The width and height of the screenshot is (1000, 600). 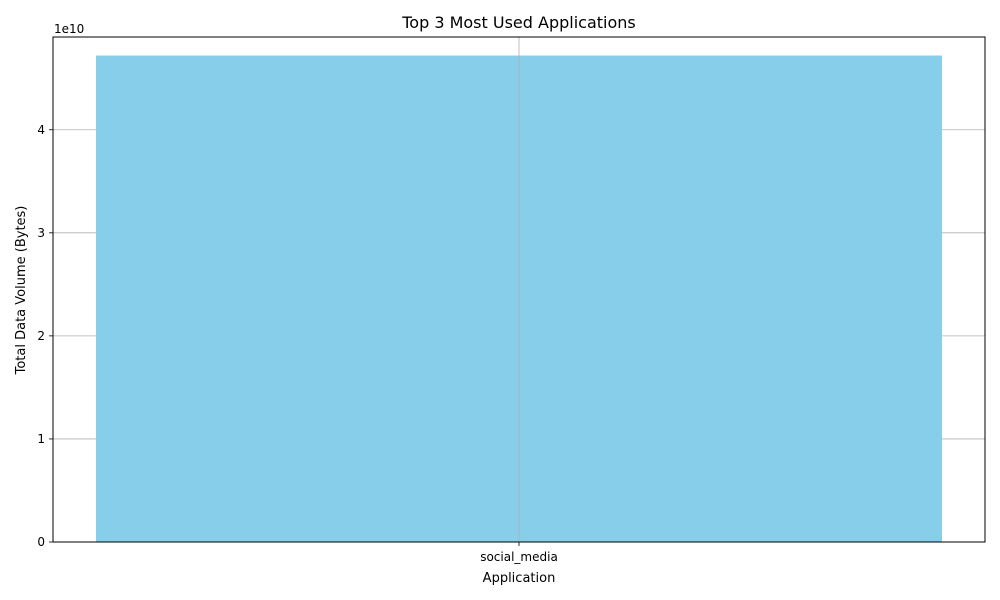 I want to click on y-axis-label: Total Data Volume (Bytes), so click(x=21, y=291).